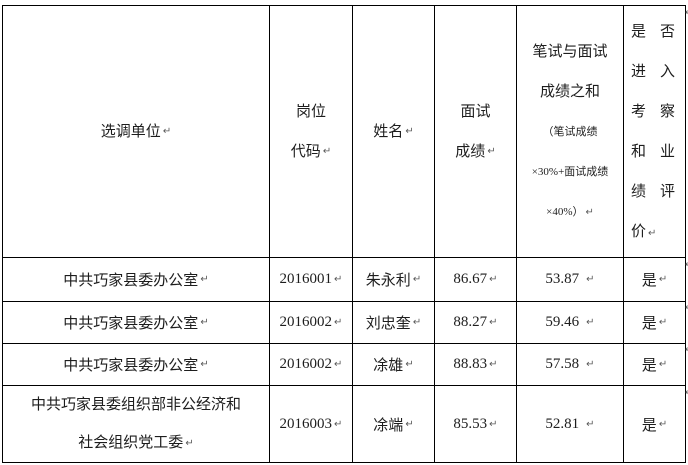 The height and width of the screenshot is (465, 688). Describe the element at coordinates (311, 132) in the screenshot. I see `header-cell-code: 岗位 代码 ↵` at that location.